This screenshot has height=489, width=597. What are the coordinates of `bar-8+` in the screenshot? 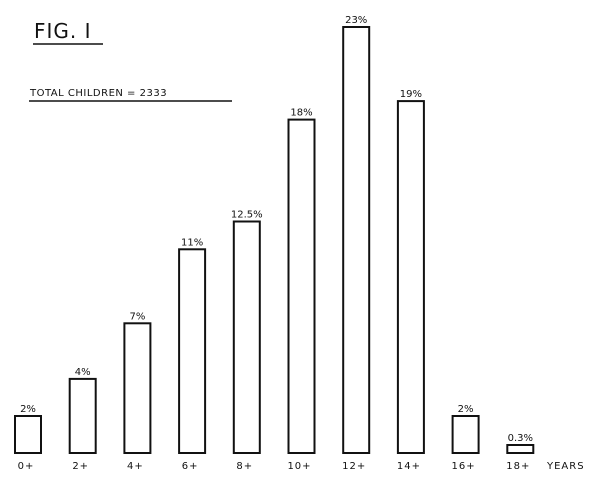 It's located at (246, 337).